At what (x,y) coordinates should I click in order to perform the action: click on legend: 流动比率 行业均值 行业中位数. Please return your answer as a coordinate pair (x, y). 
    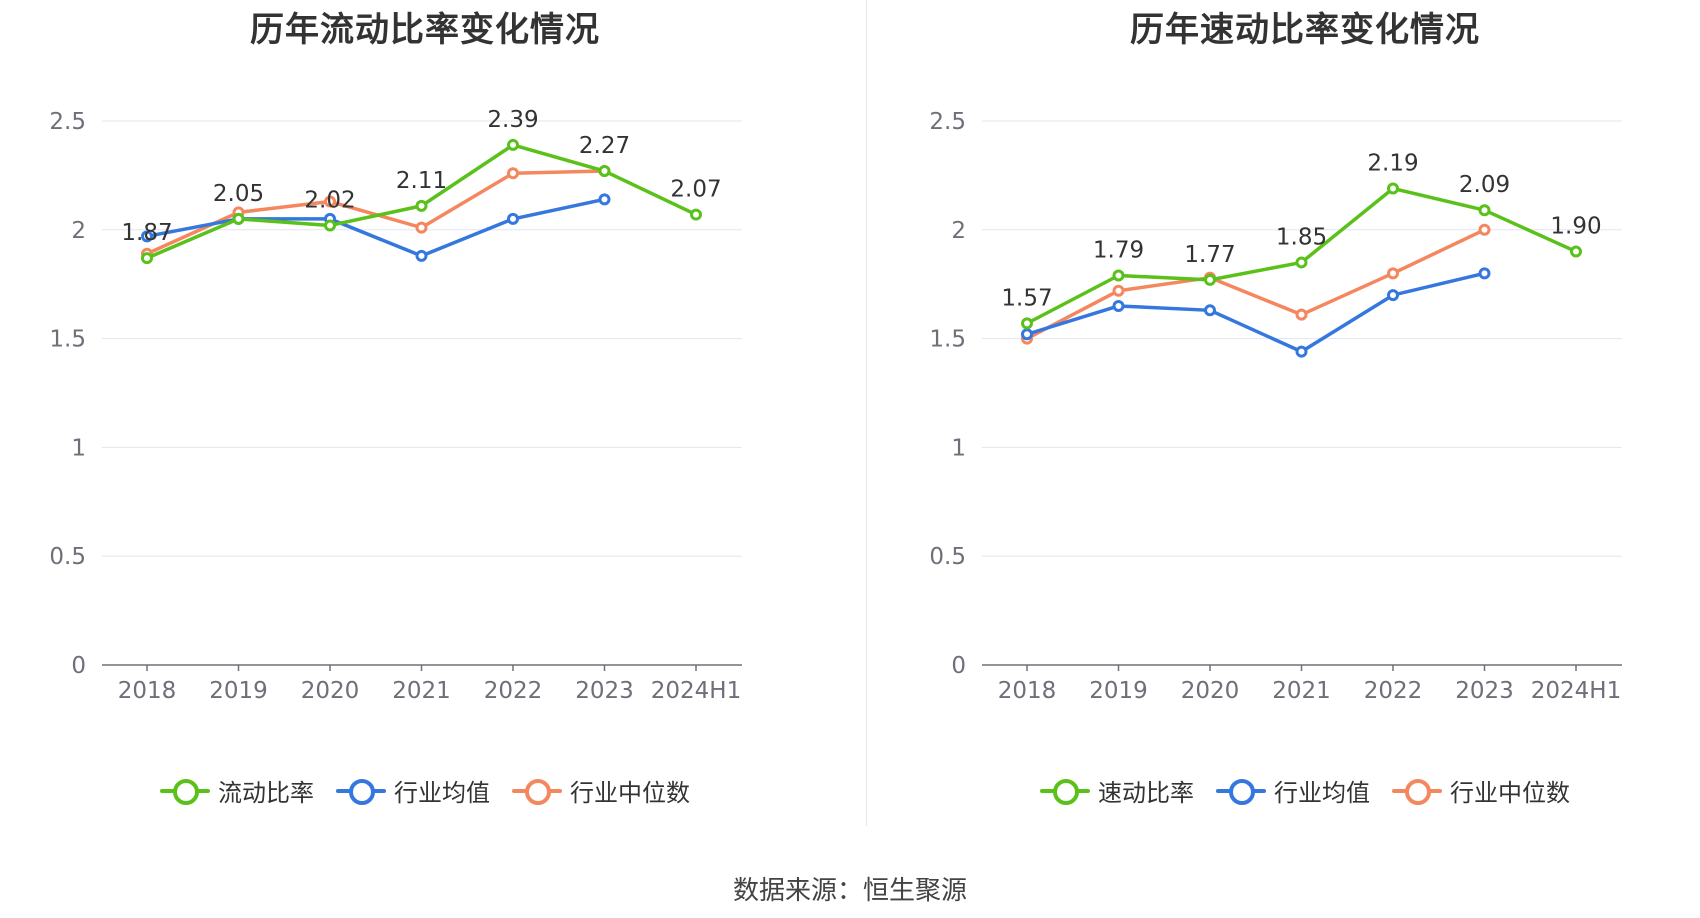
    Looking at the image, I should click on (425, 790).